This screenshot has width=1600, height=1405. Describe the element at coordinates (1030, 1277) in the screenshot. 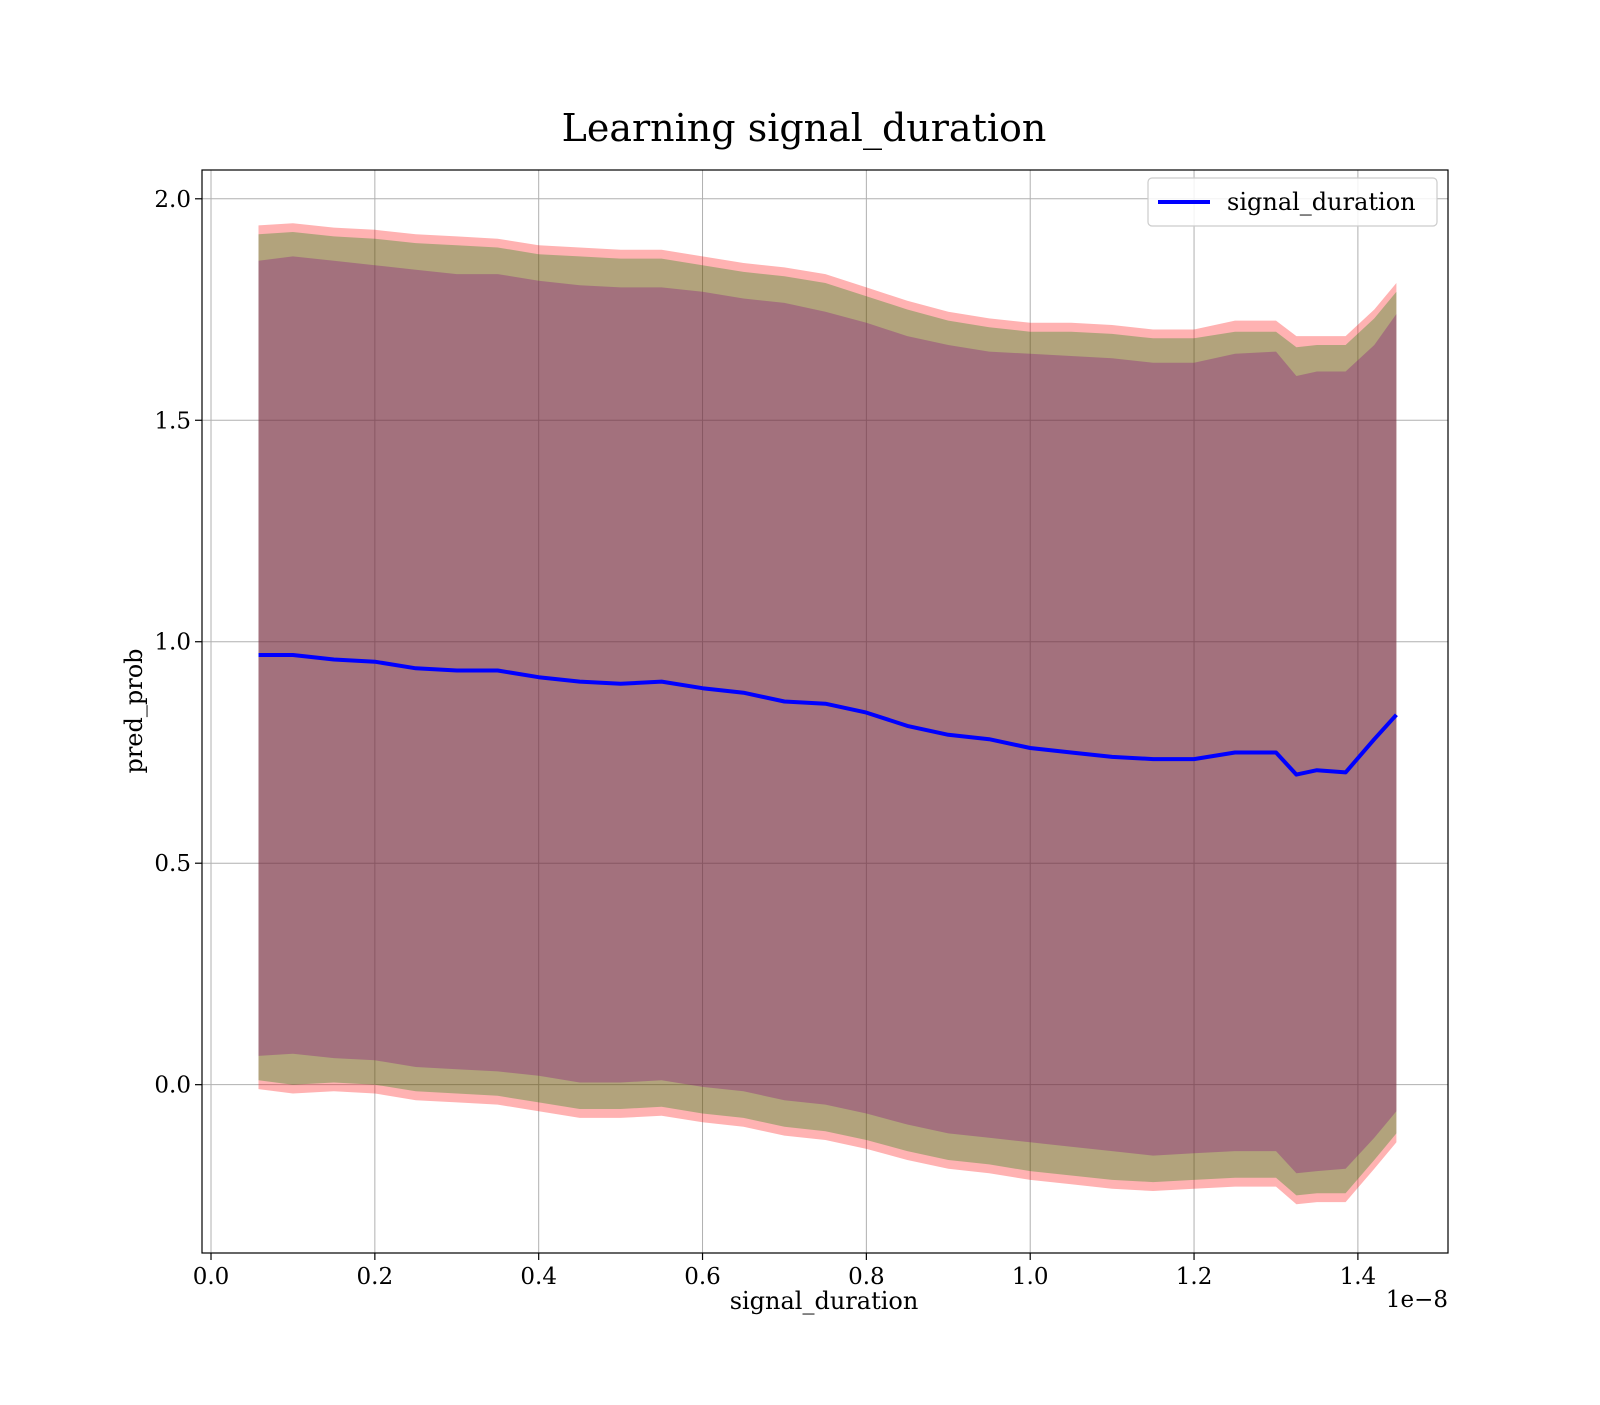

I see `x-tick-label: 1.0` at that location.